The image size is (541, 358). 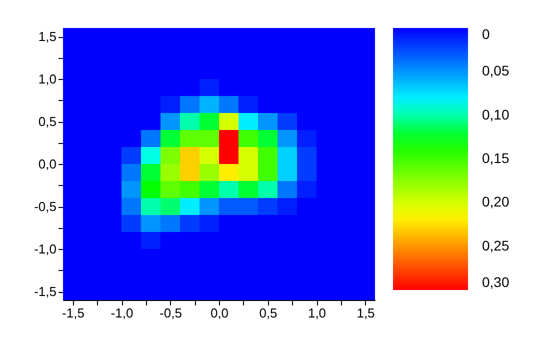 What do you see at coordinates (45, 291) in the screenshot?
I see `y-tick-label: -1,5` at bounding box center [45, 291].